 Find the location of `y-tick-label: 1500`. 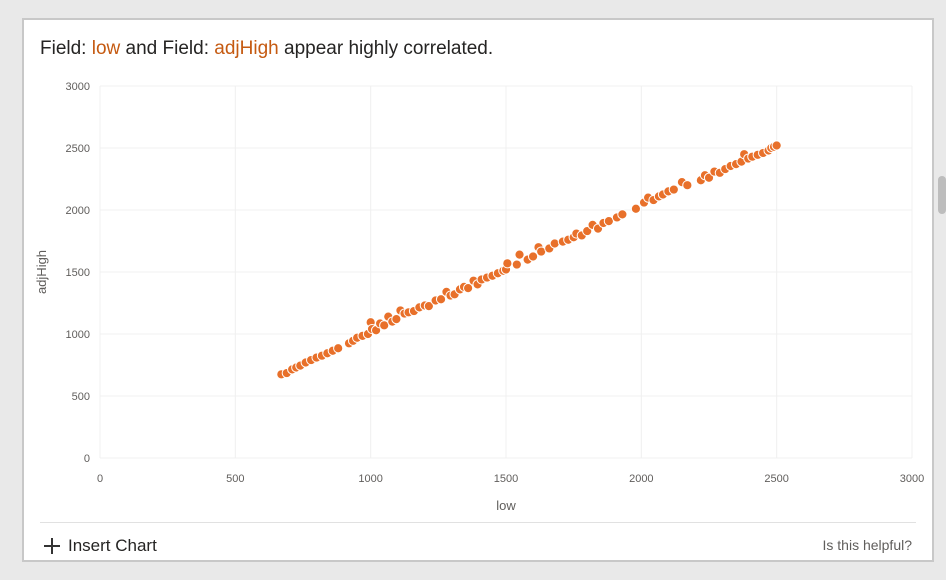

y-tick-label: 1500 is located at coordinates (78, 273).